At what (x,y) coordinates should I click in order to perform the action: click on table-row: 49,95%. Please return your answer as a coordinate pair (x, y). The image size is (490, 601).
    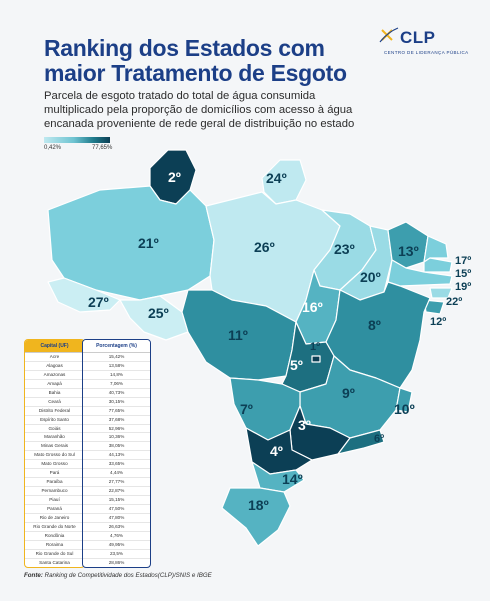
    Looking at the image, I should click on (116, 545).